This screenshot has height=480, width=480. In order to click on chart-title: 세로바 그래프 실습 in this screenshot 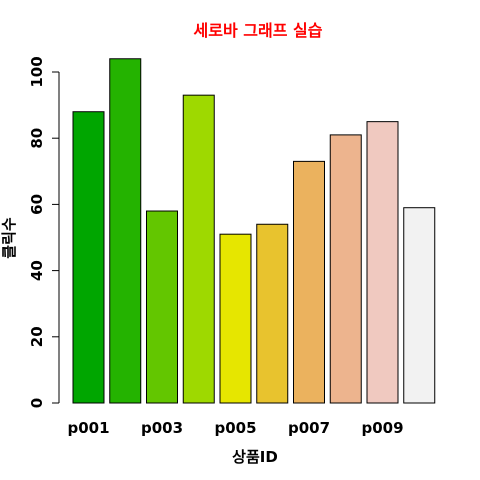, I will do `click(258, 30)`.